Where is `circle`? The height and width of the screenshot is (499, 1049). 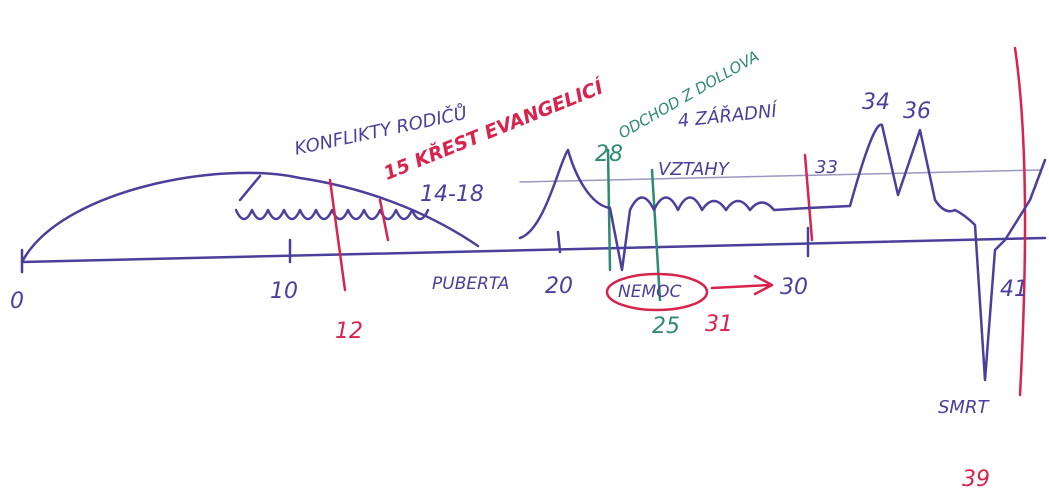
circle is located at coordinates (657, 292).